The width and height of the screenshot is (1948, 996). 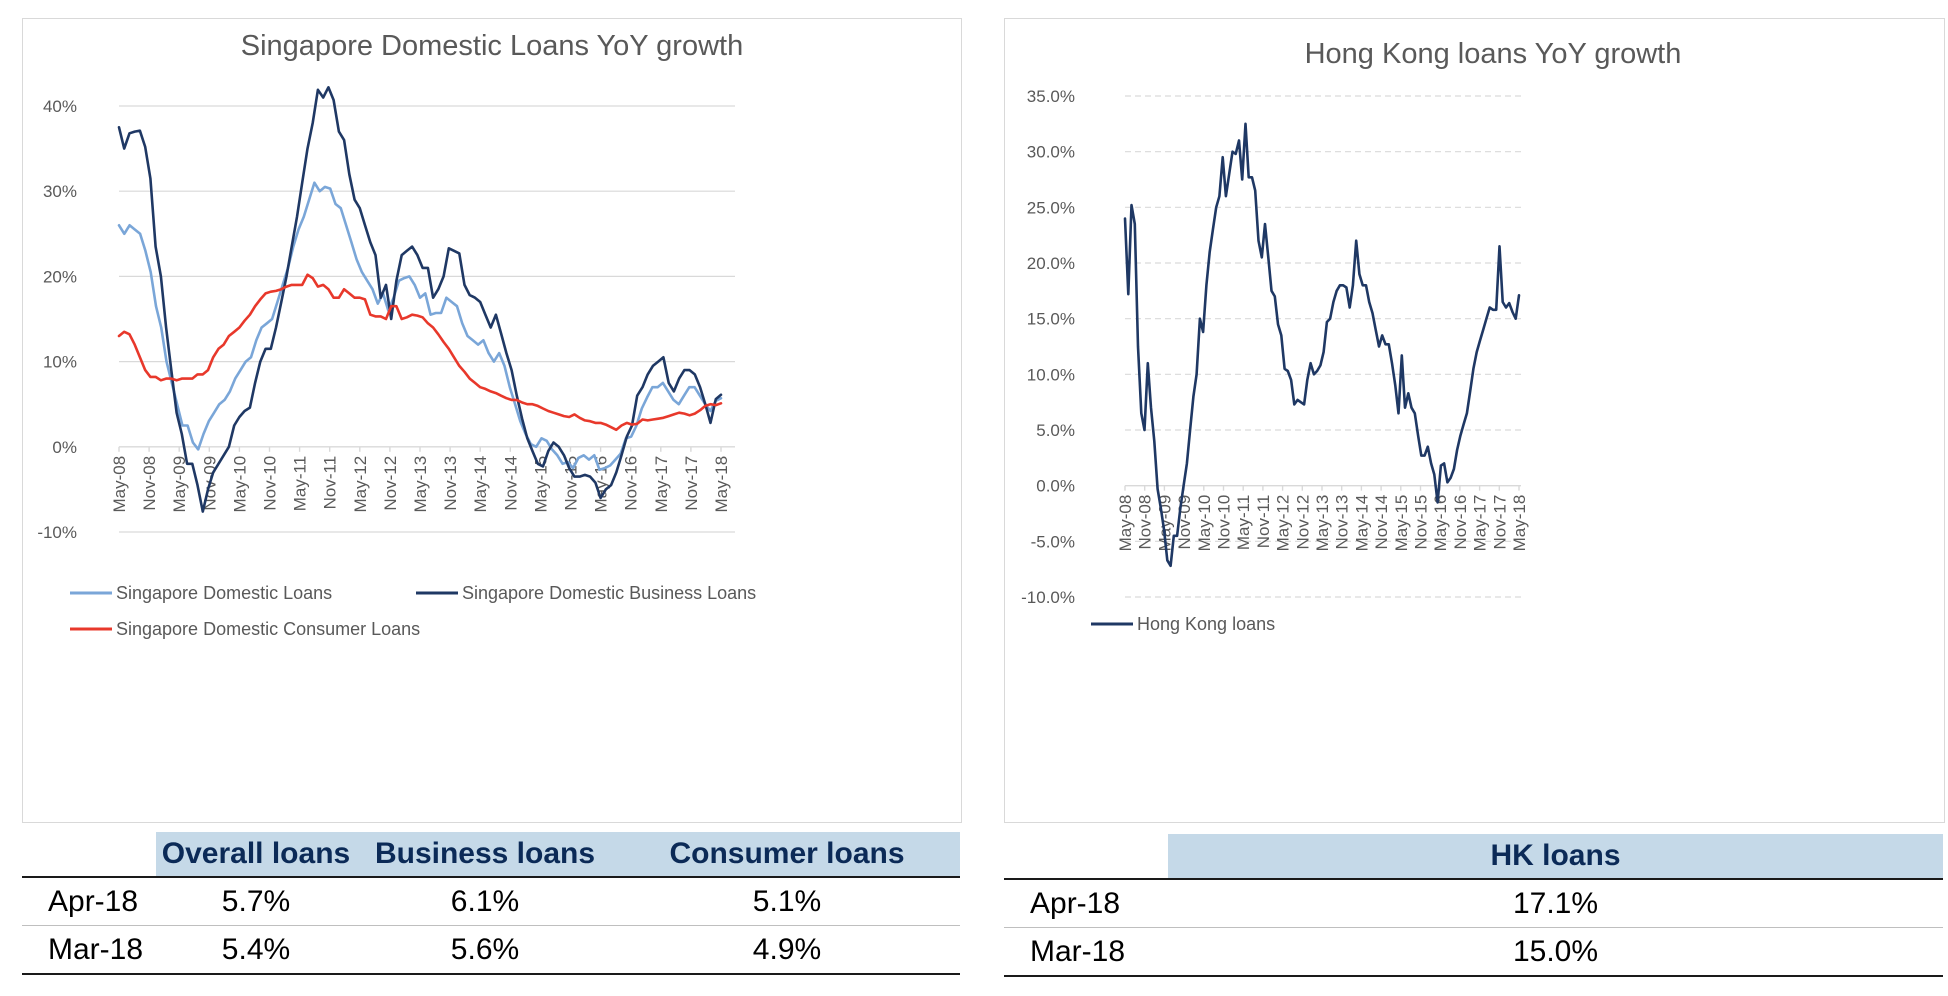 What do you see at coordinates (1051, 319) in the screenshot?
I see `y-tick-label: 15.0%` at bounding box center [1051, 319].